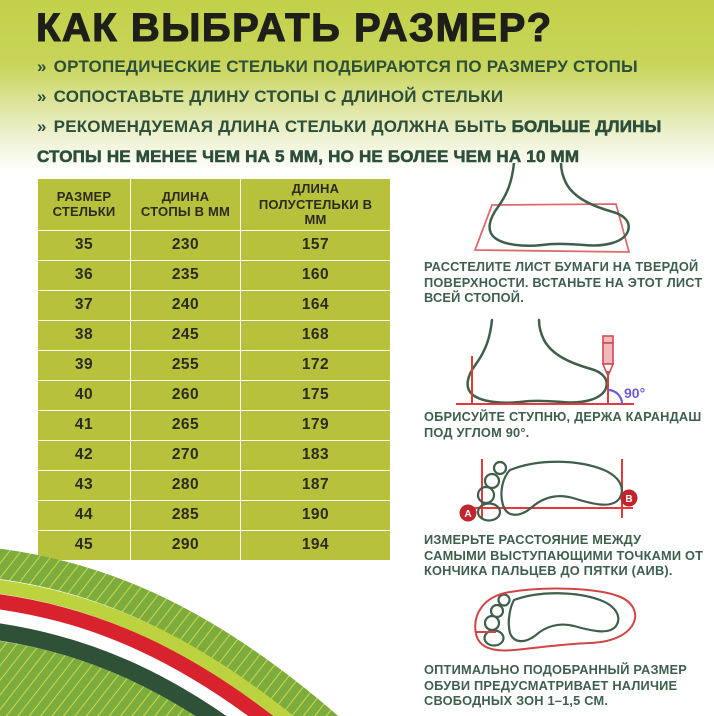 This screenshot has height=716, width=714. I want to click on pencil-icon, so click(608, 357).